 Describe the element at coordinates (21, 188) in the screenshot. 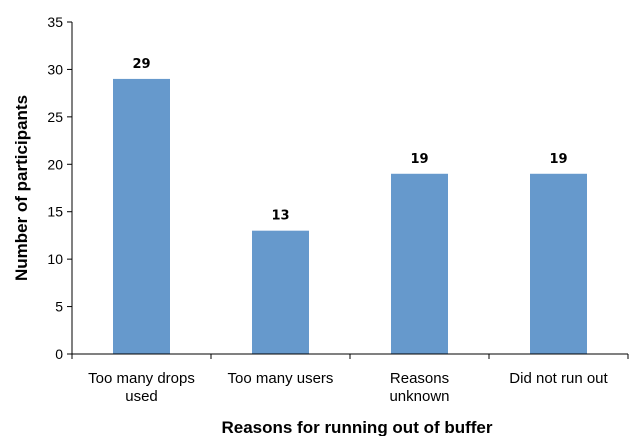

I see `y-axis-title: Number of participants` at that location.